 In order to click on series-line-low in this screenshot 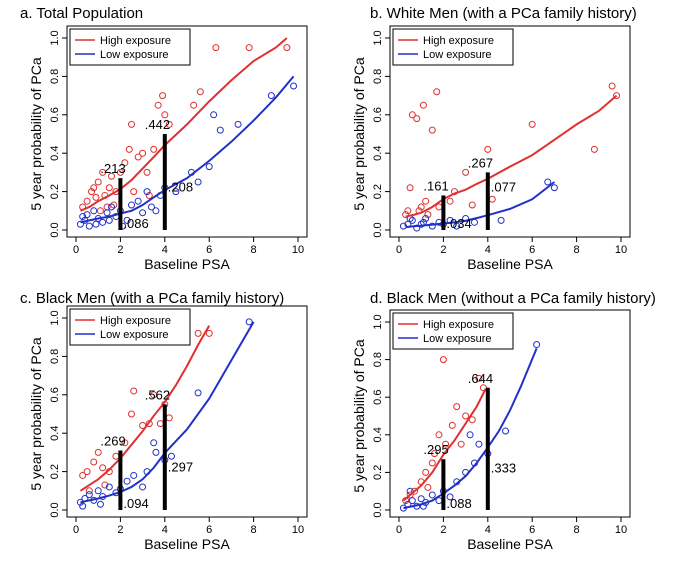, I will do `click(470, 428)`.